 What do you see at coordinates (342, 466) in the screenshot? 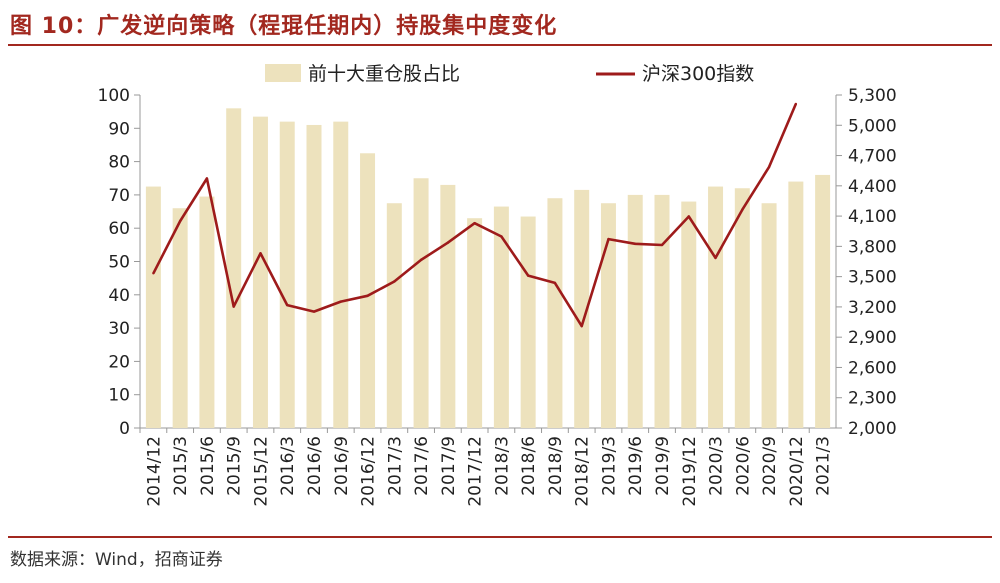
I see `x-tick-label: 2016/9` at bounding box center [342, 466].